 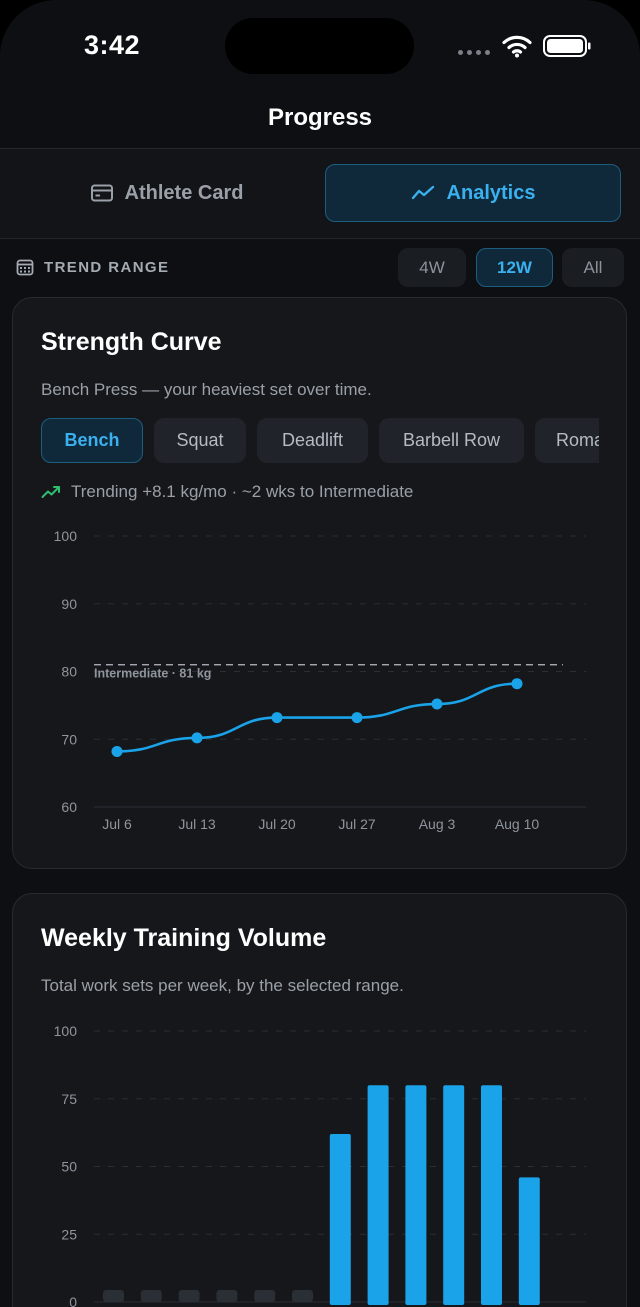 I want to click on x-tick-label: Aug 3, so click(x=437, y=824).